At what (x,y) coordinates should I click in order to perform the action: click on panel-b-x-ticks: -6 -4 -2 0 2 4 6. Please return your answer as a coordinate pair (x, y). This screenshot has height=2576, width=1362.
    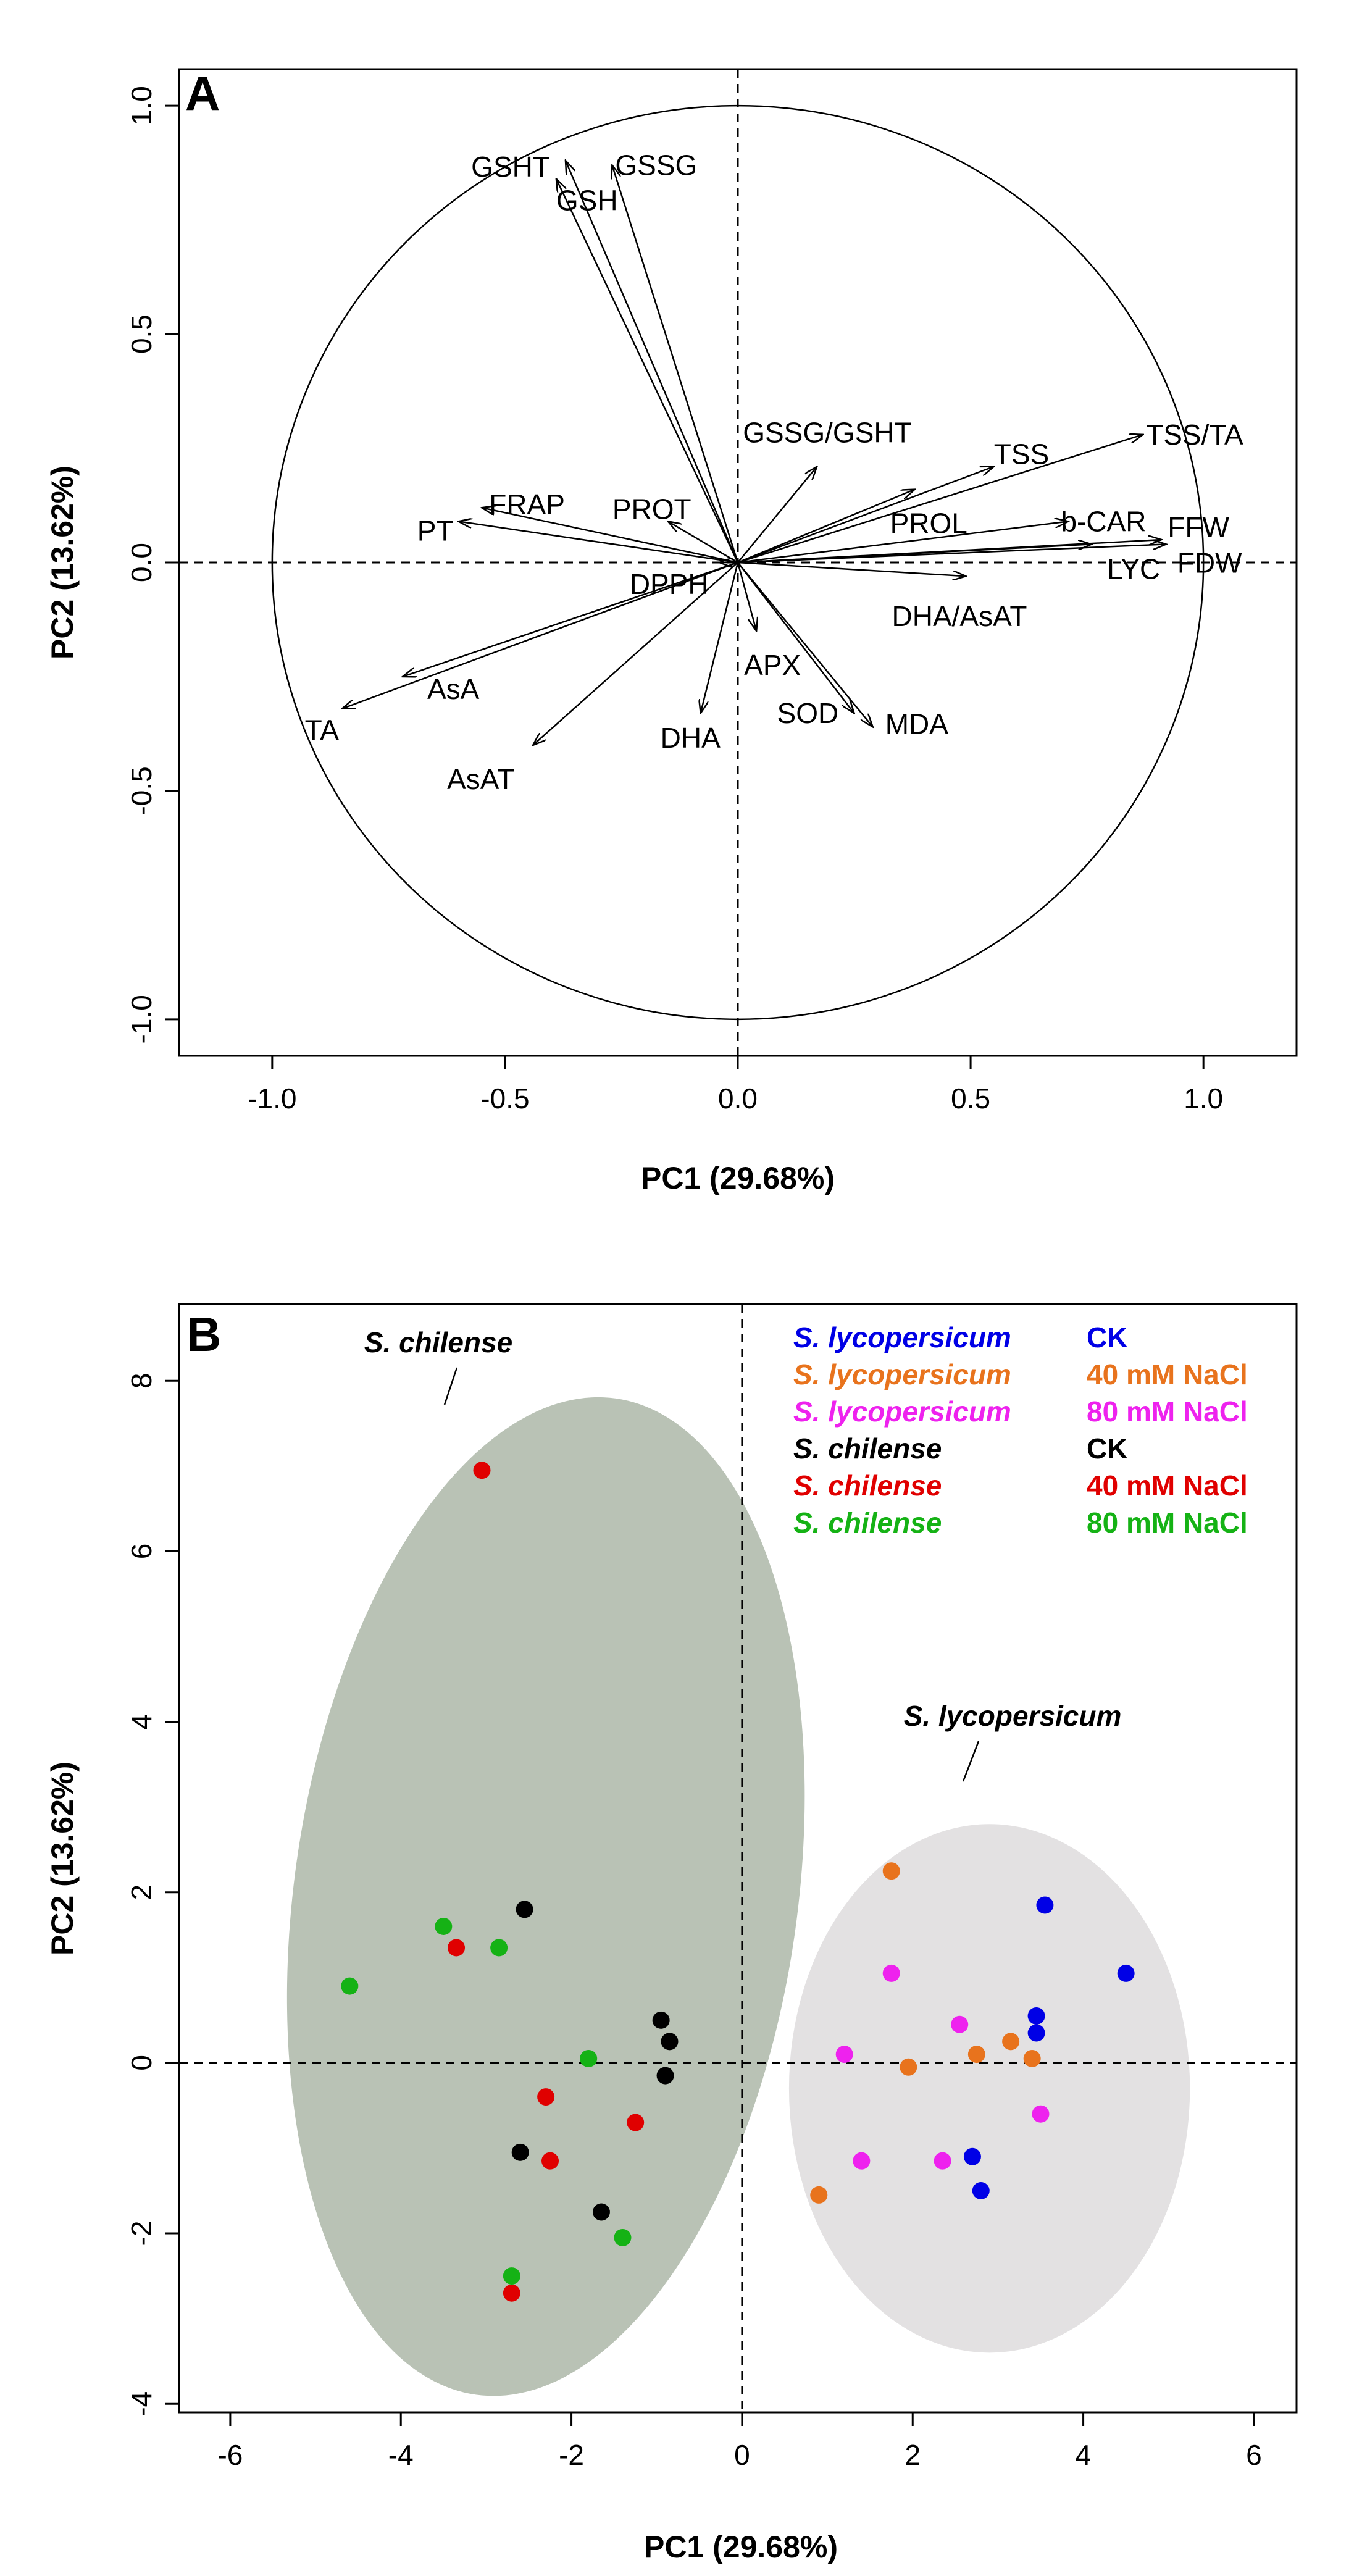
    Looking at the image, I should click on (739, 2442).